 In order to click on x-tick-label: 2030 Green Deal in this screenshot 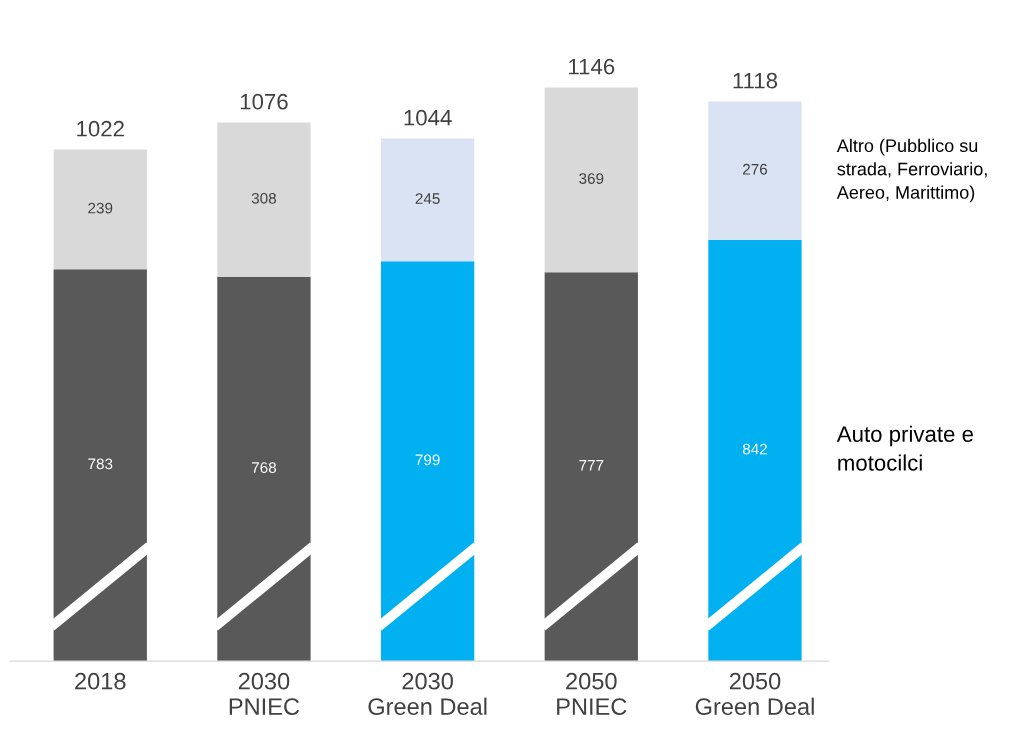, I will do `click(427, 693)`.